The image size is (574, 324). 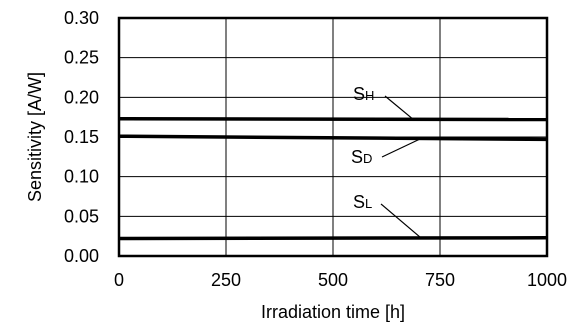 I want to click on x-tick-label-2: 500, so click(x=333, y=280).